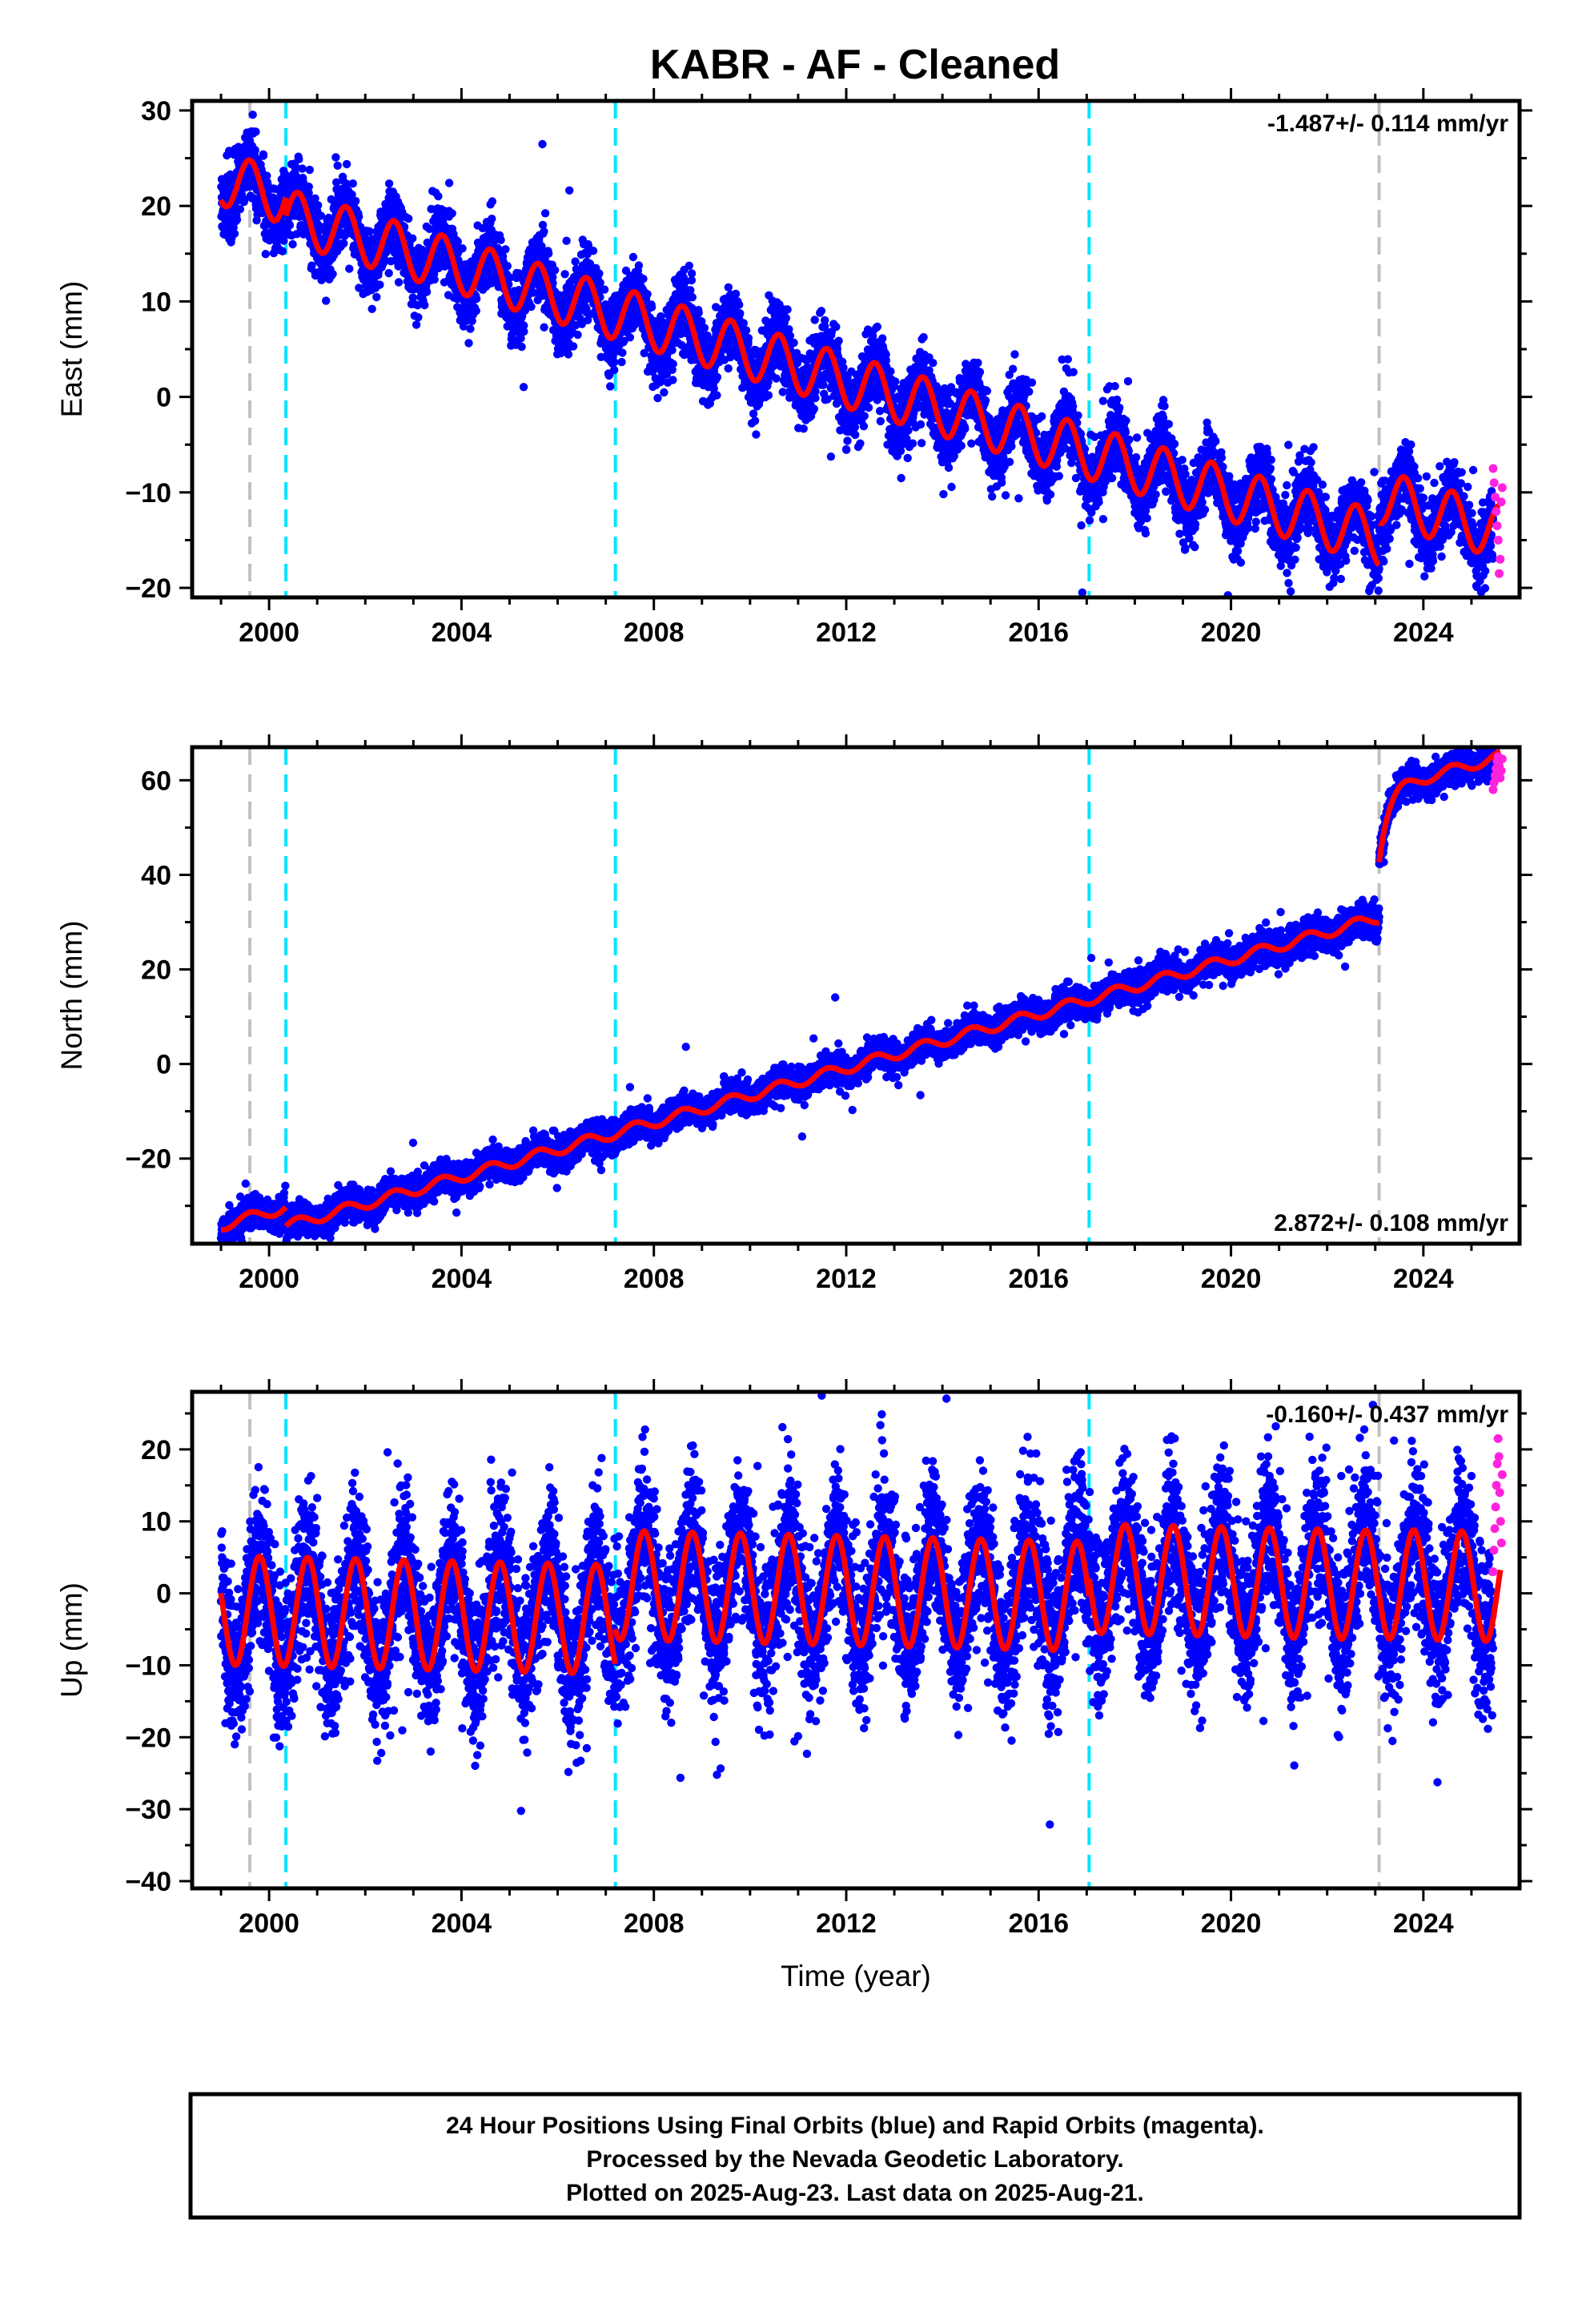 The height and width of the screenshot is (2324, 1582). Describe the element at coordinates (856, 1976) in the screenshot. I see `x-axis-title: Time (year)` at that location.